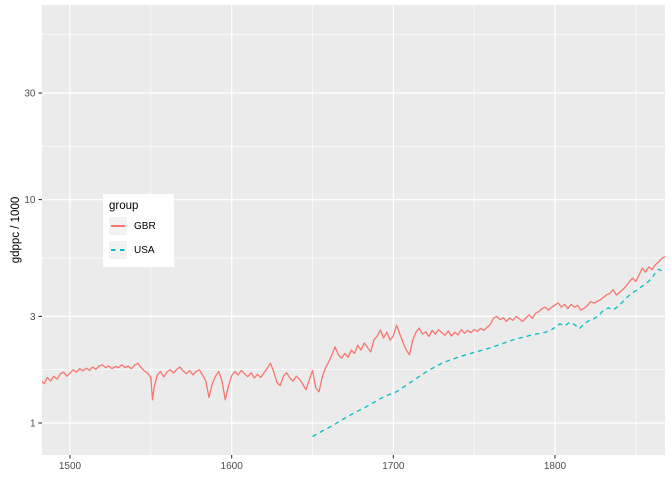 This screenshot has width=672, height=480. What do you see at coordinates (30, 94) in the screenshot?
I see `y-tick-label: 30` at bounding box center [30, 94].